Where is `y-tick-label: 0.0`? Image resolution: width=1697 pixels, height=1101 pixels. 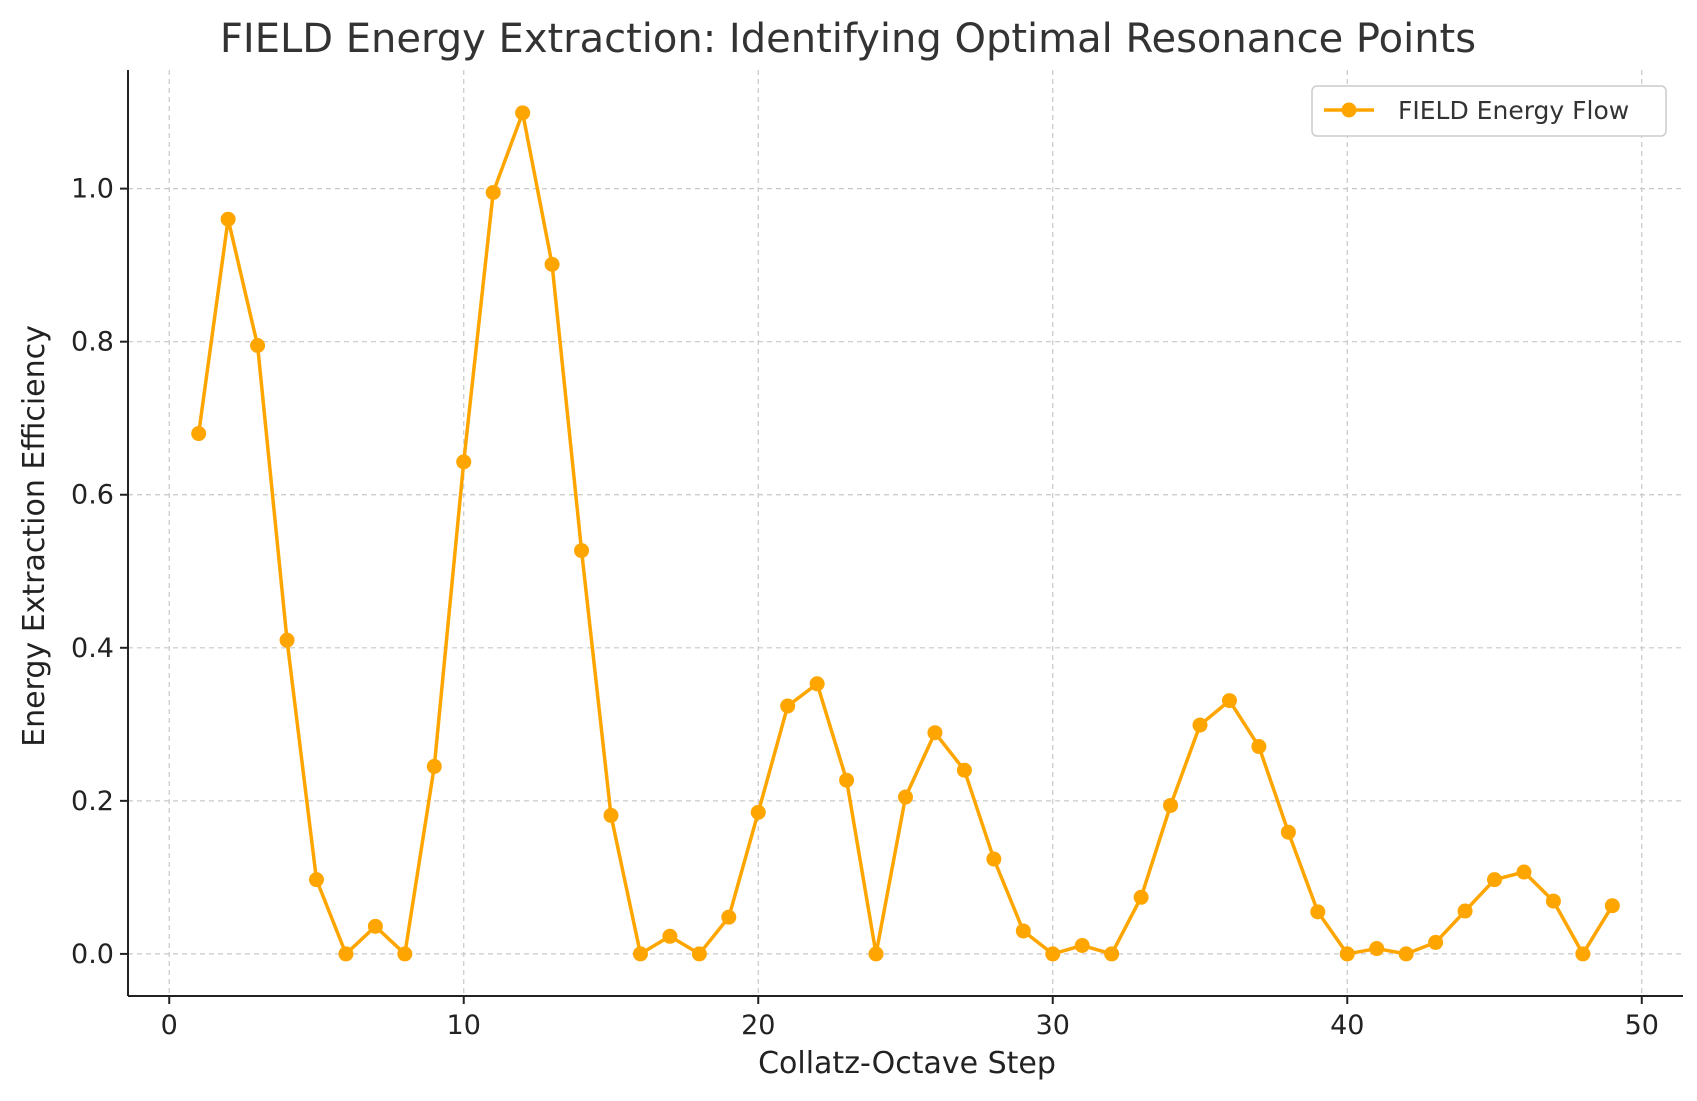
y-tick-label: 0.0 is located at coordinates (92, 954).